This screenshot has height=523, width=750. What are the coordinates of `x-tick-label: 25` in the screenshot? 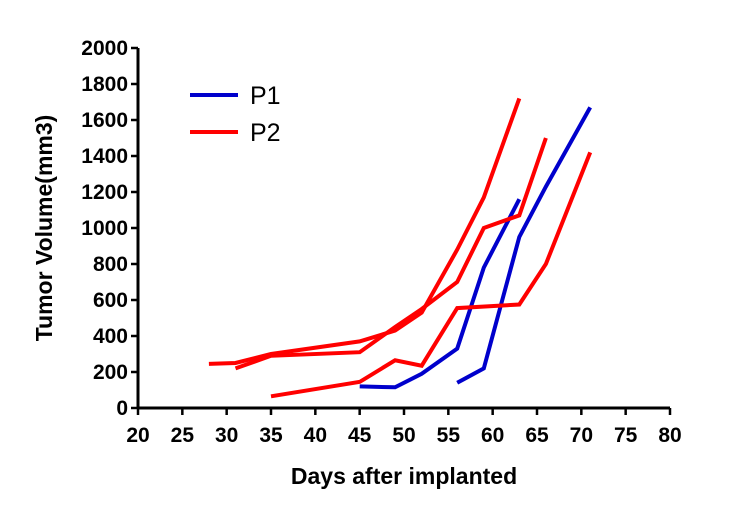 It's located at (183, 435).